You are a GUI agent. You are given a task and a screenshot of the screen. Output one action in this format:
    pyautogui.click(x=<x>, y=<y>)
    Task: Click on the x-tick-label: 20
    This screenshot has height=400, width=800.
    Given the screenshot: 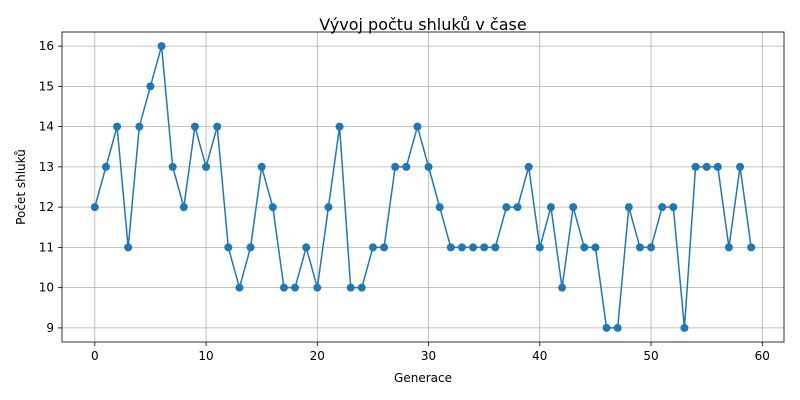 What is the action you would take?
    pyautogui.click(x=317, y=356)
    